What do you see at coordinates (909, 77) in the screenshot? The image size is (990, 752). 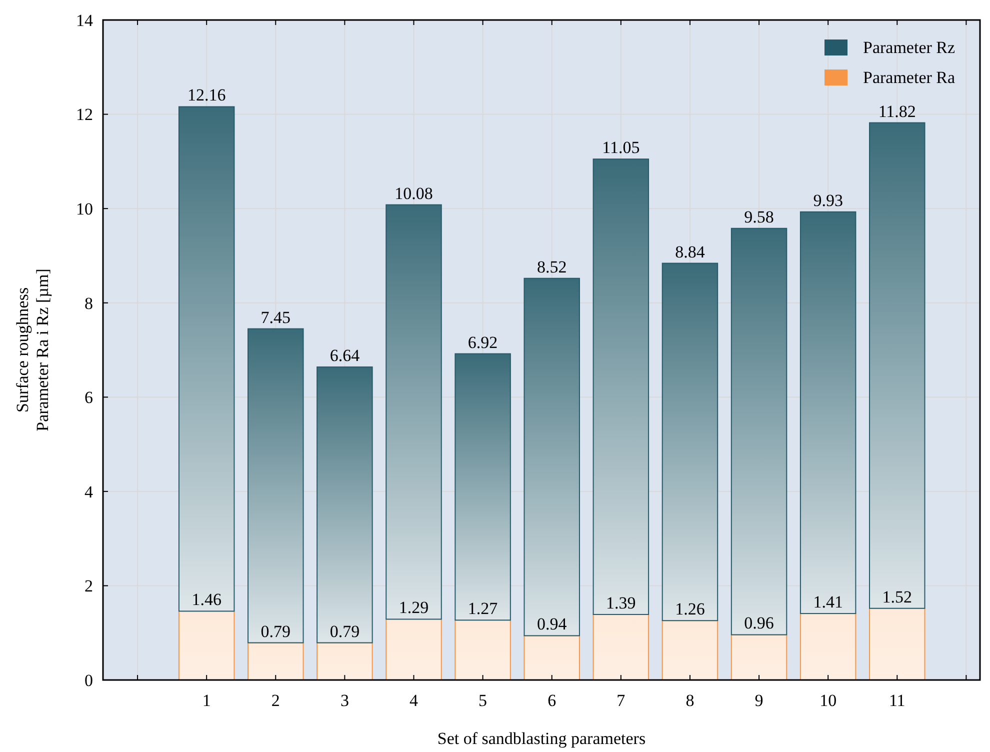 I see `legend-label: Parameter Ra` at bounding box center [909, 77].